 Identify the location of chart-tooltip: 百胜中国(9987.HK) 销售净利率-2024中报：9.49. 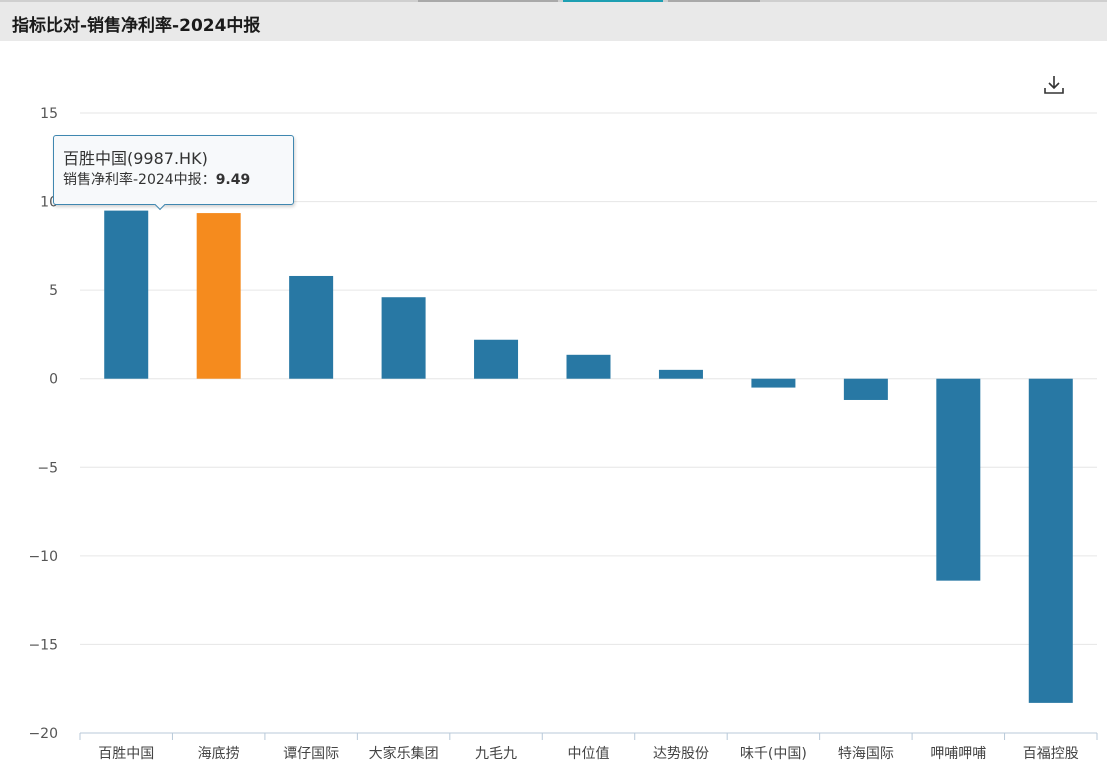
(173, 170).